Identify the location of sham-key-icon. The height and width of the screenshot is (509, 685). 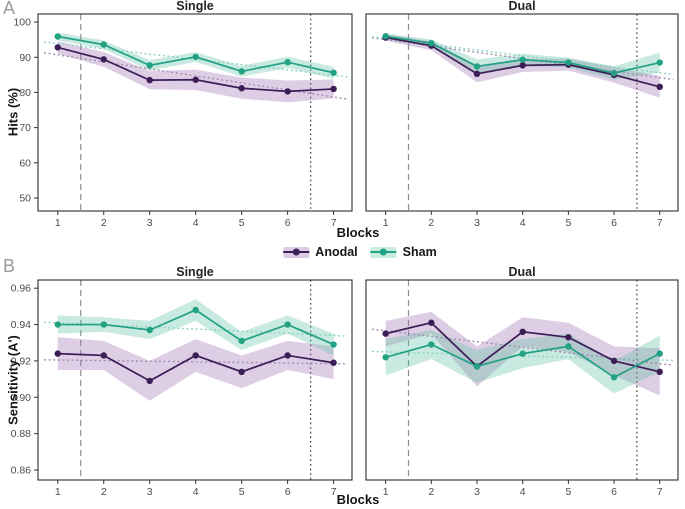
(383, 252).